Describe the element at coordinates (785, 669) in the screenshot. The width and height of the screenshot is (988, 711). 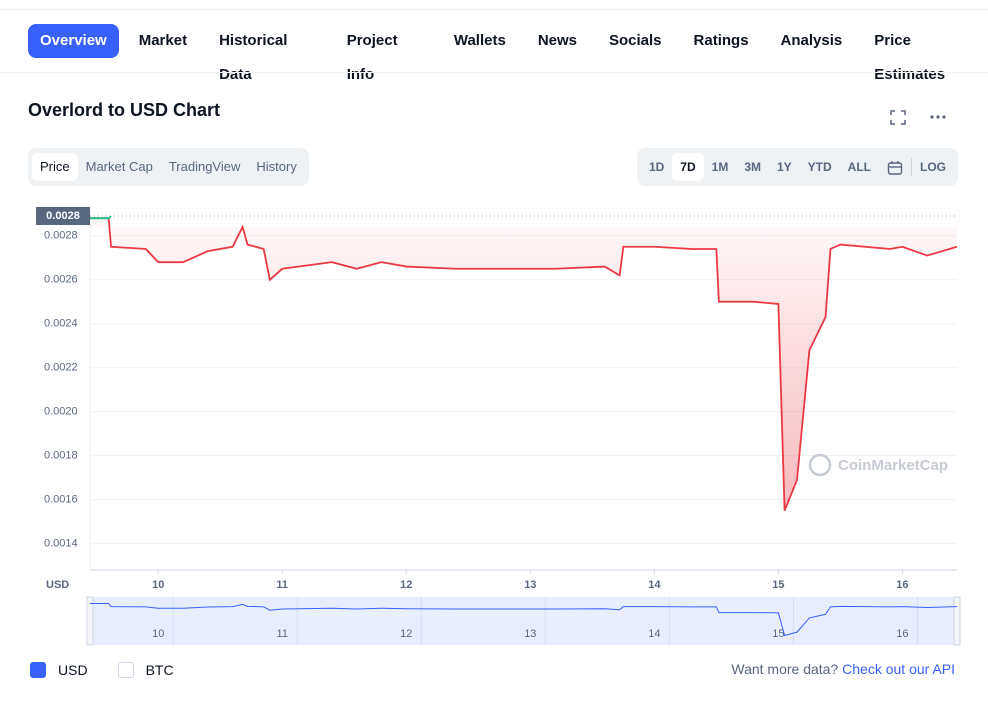
I see `footer-text: Want more data?` at that location.